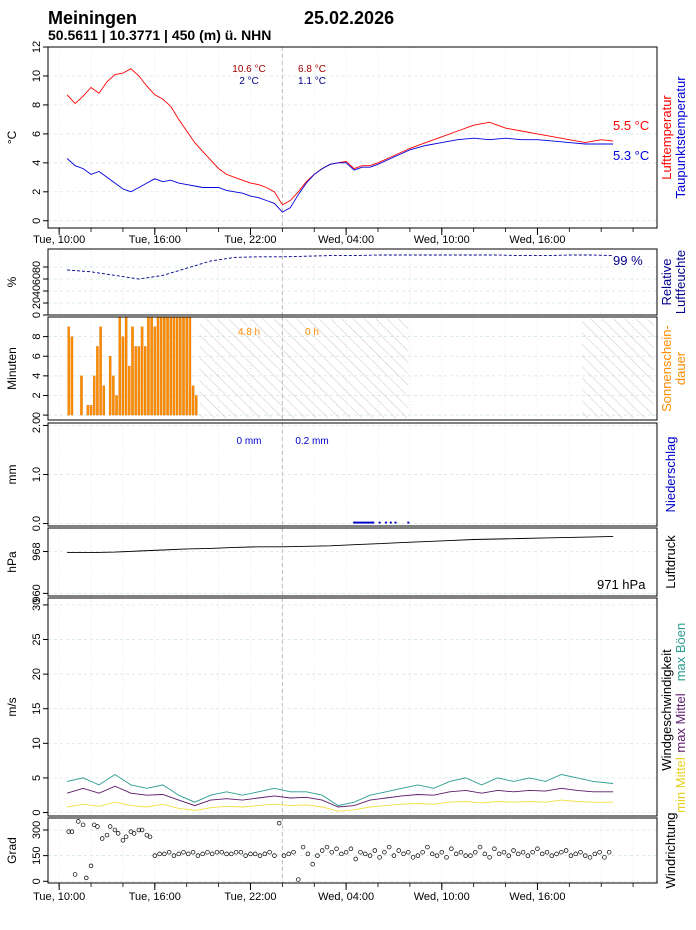 Image resolution: width=696 pixels, height=930 pixels. What do you see at coordinates (631, 125) in the screenshot?
I see `temp-last-value: 5.5 °C` at bounding box center [631, 125].